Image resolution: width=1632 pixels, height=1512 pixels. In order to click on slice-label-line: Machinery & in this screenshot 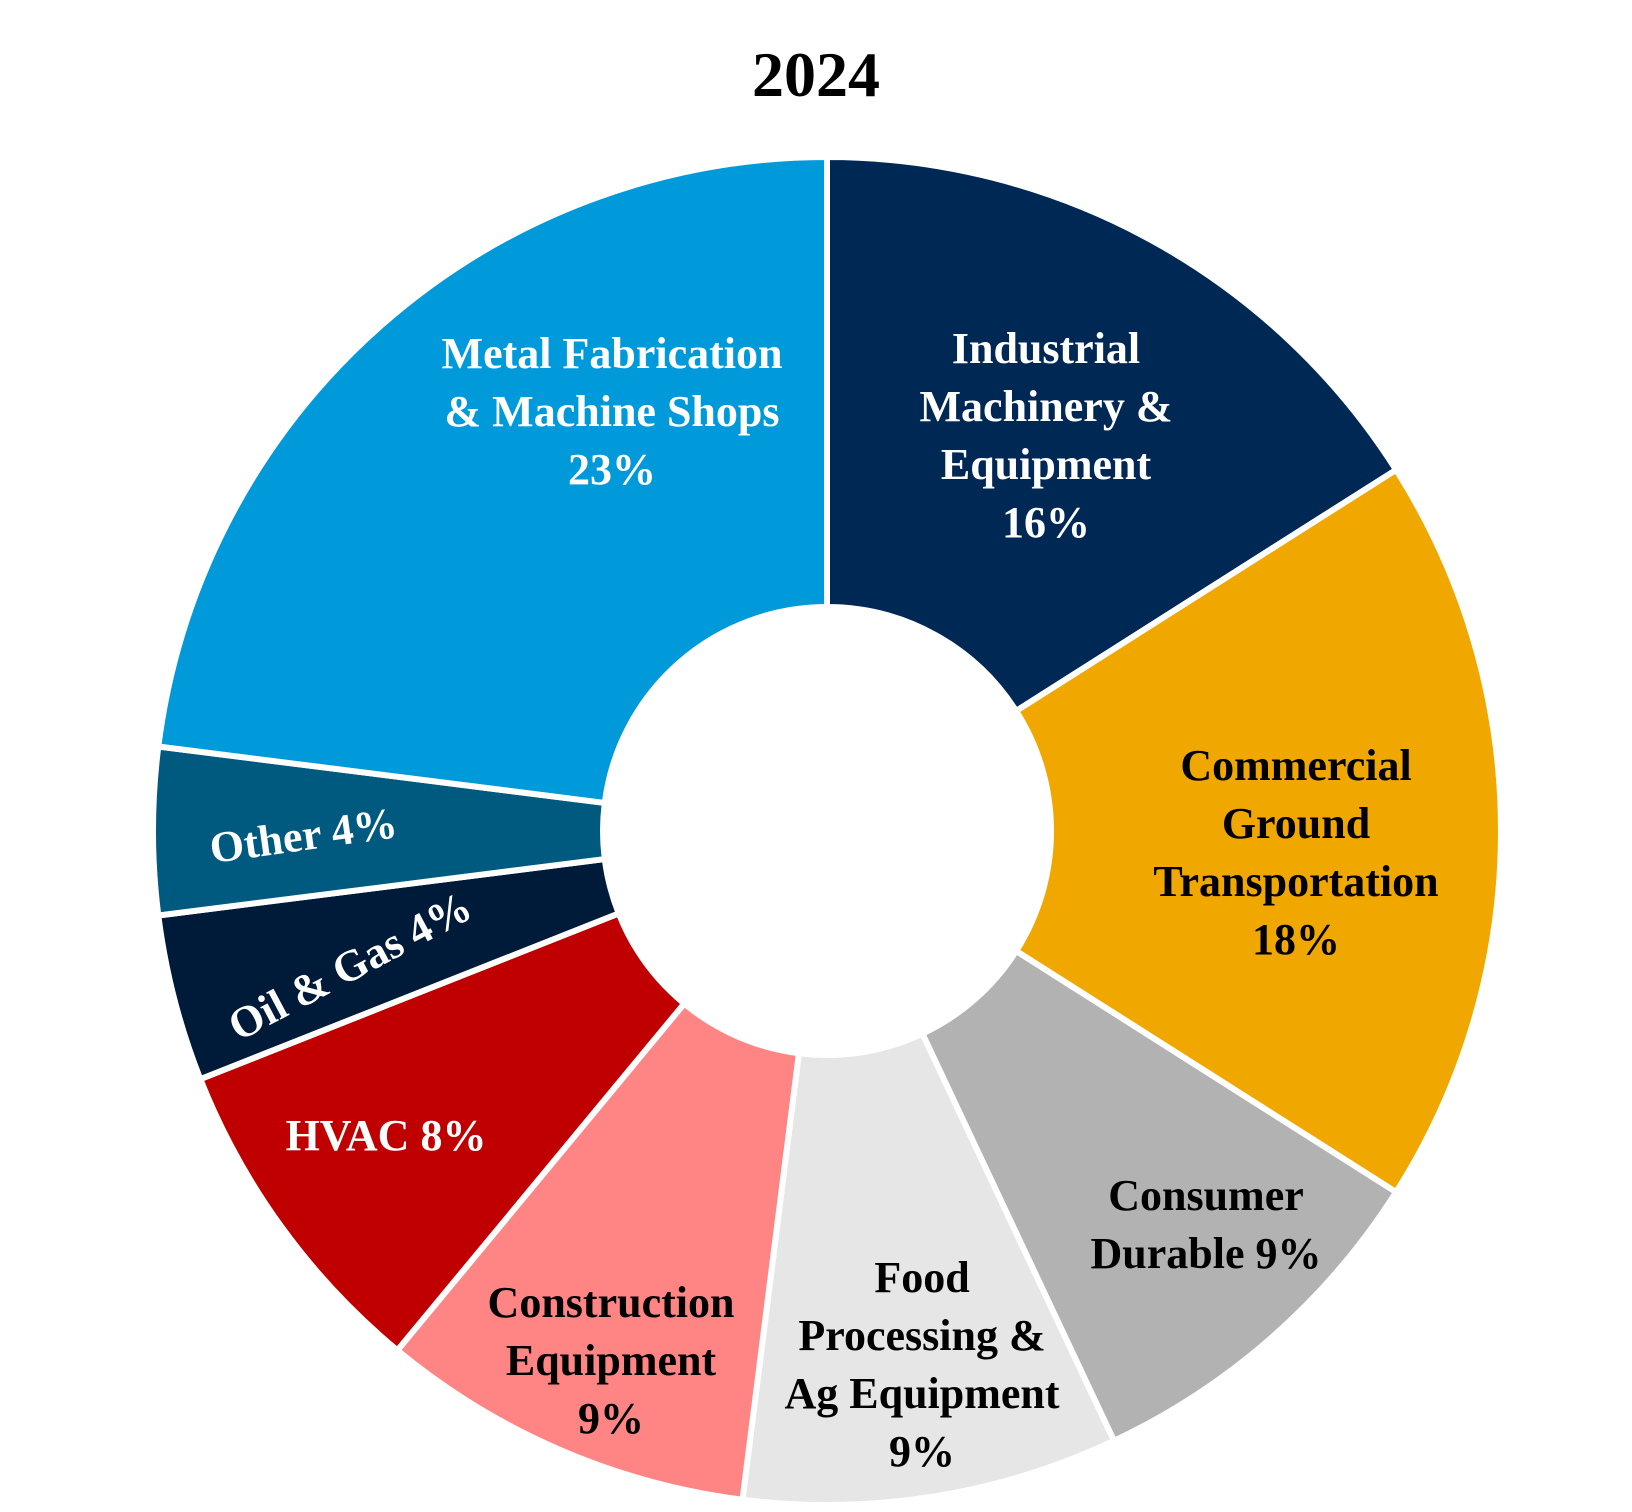, I will do `click(1046, 406)`.